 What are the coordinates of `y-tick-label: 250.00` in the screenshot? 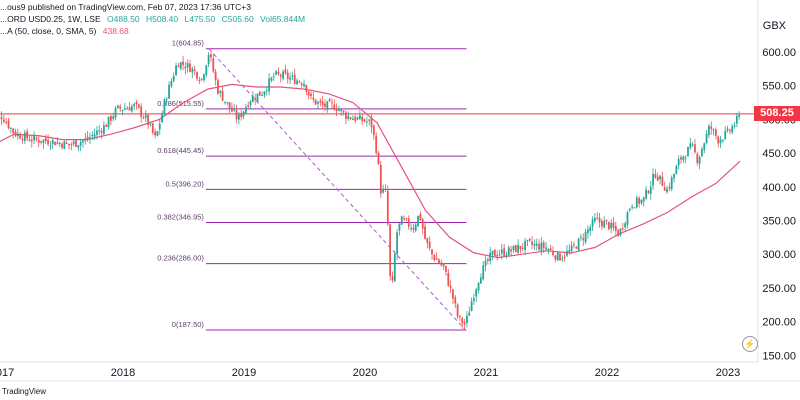 It's located at (779, 289).